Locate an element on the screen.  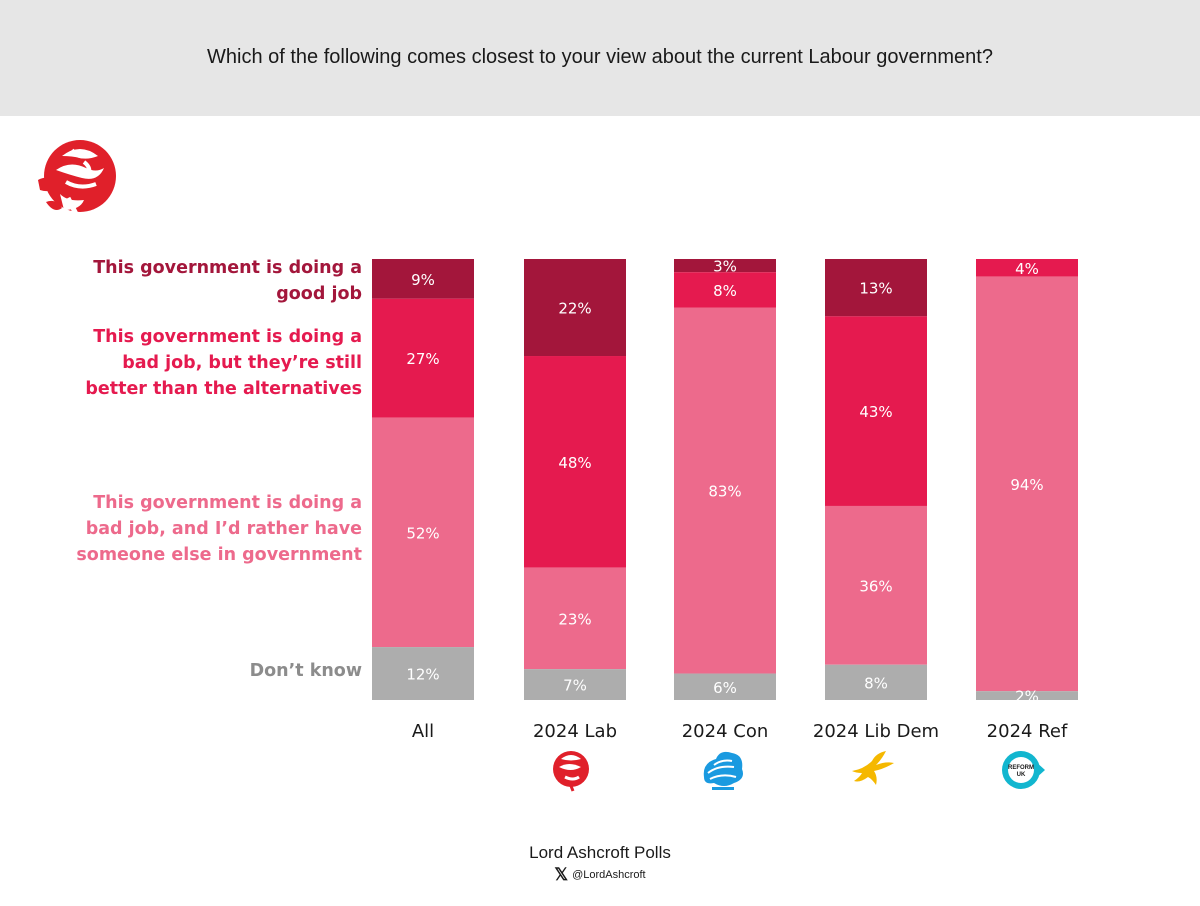
bar-segment-all-s3 is located at coordinates (423, 673).